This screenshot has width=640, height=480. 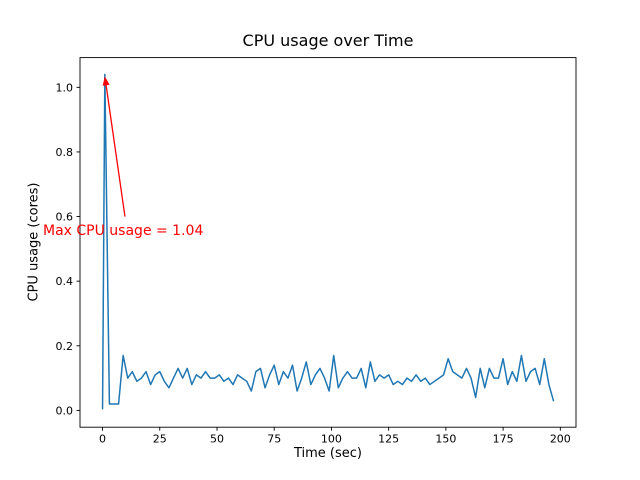 What do you see at coordinates (160, 439) in the screenshot?
I see `x-tick-label: 25` at bounding box center [160, 439].